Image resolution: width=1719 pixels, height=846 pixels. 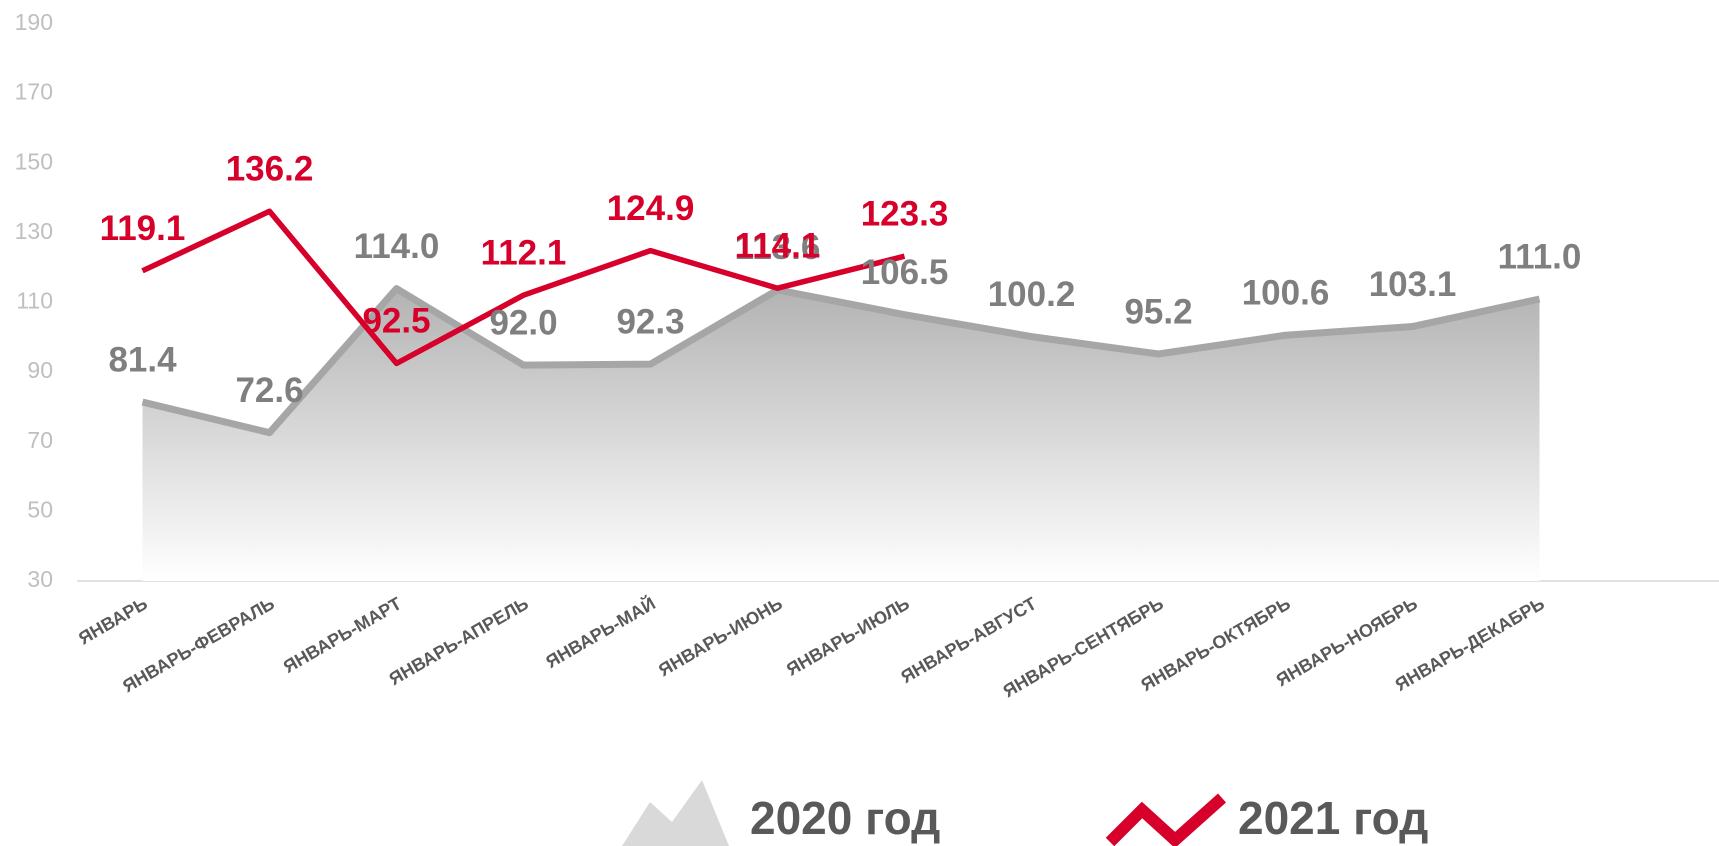 I want to click on y-tick-label: 50, so click(x=40, y=509).